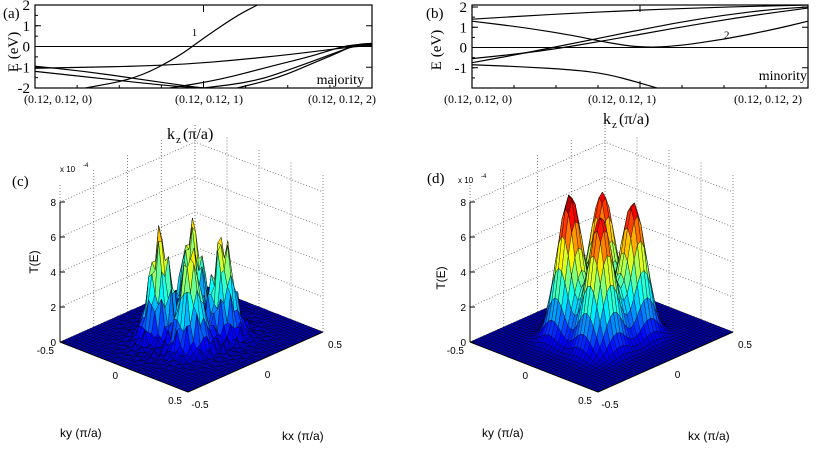 This screenshot has width=830, height=453. What do you see at coordinates (678, 375) in the screenshot?
I see `kx-tick-label-d: 0` at bounding box center [678, 375].